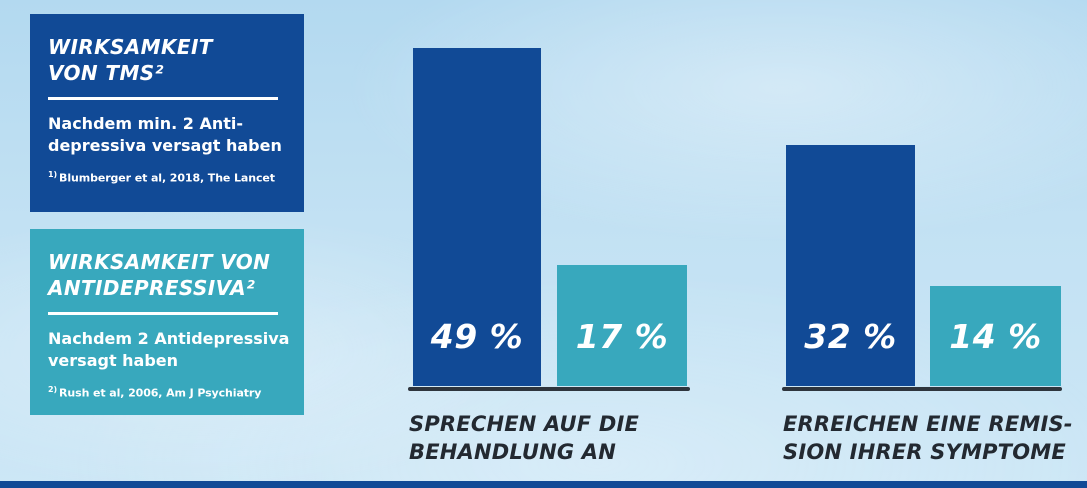  Describe the element at coordinates (850, 336) in the screenshot. I see `bar-label-tms-remission: 32 %` at that location.